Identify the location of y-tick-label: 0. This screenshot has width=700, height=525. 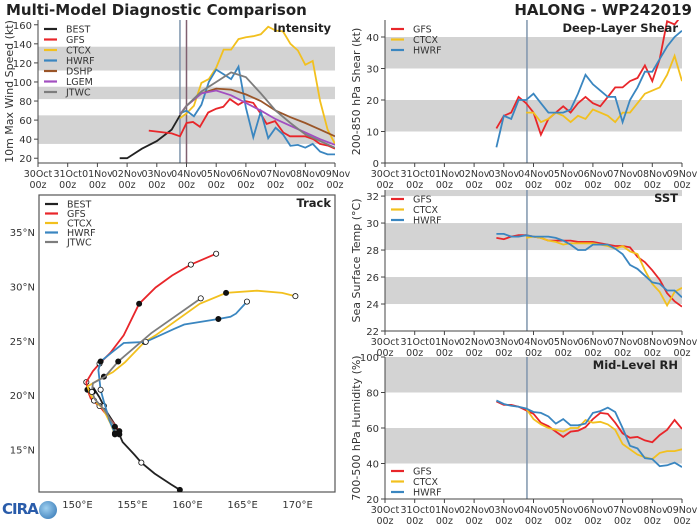
(376, 164).